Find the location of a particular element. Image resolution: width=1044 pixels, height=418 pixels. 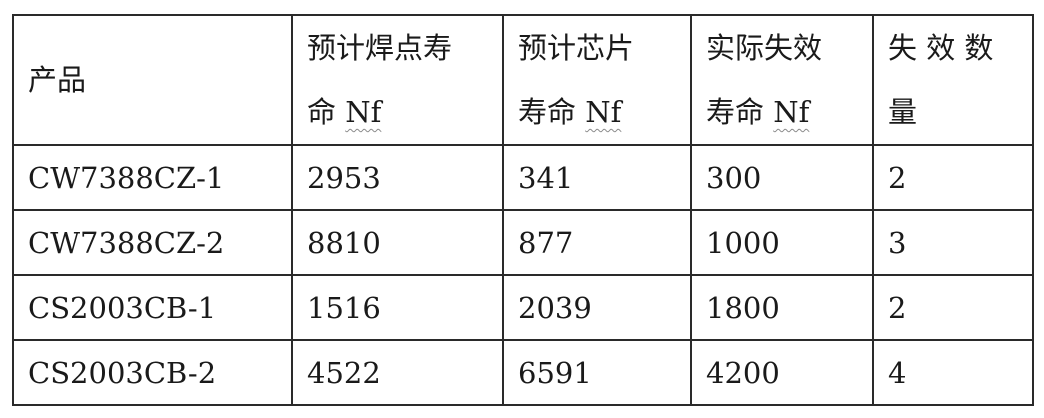

cell: 1800 is located at coordinates (782, 307).